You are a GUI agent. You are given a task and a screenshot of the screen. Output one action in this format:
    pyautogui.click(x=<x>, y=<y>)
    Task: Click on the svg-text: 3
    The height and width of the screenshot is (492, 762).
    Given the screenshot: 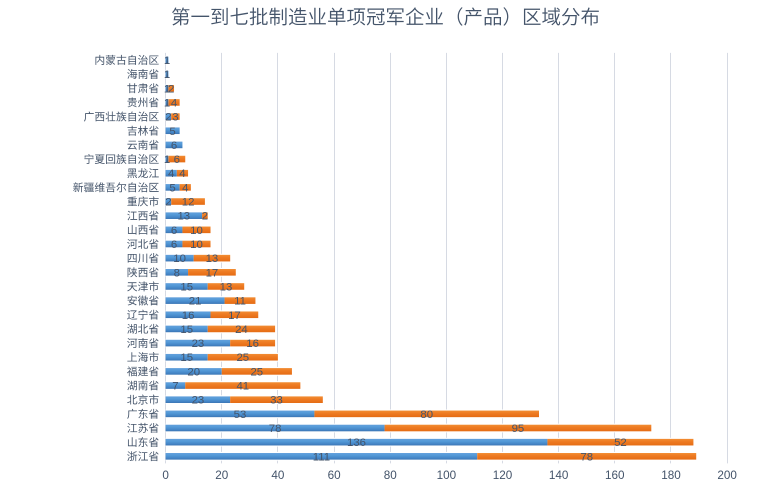 What is the action you would take?
    pyautogui.click(x=175, y=118)
    